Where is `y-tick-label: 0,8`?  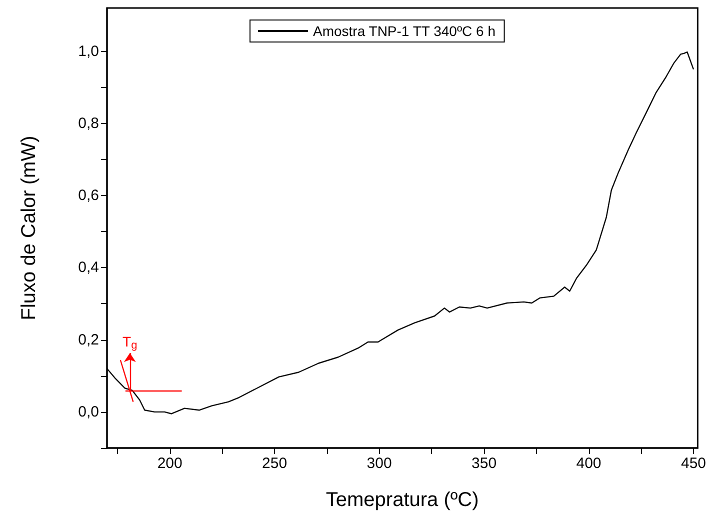 y-tick-label: 0,8 is located at coordinates (88, 123).